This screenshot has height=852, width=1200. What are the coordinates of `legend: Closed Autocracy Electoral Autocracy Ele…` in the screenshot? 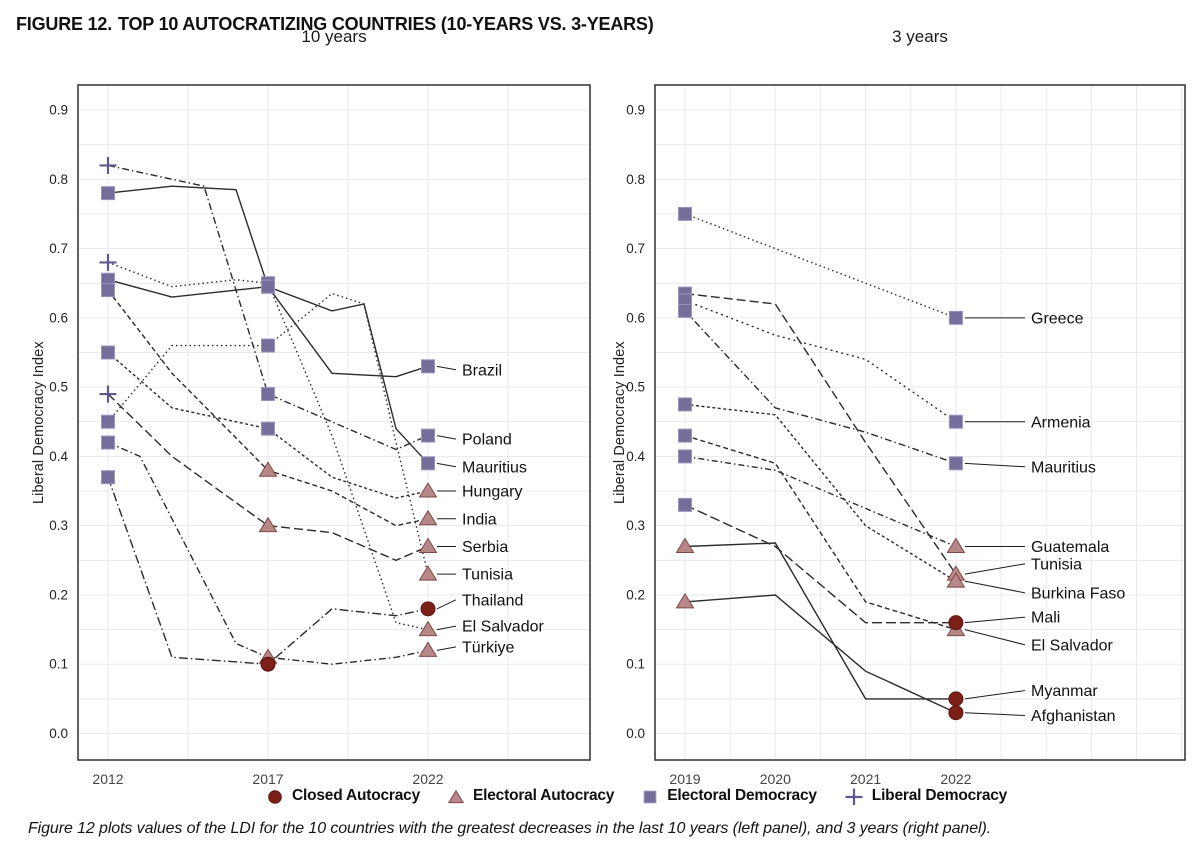 It's located at (636, 796).